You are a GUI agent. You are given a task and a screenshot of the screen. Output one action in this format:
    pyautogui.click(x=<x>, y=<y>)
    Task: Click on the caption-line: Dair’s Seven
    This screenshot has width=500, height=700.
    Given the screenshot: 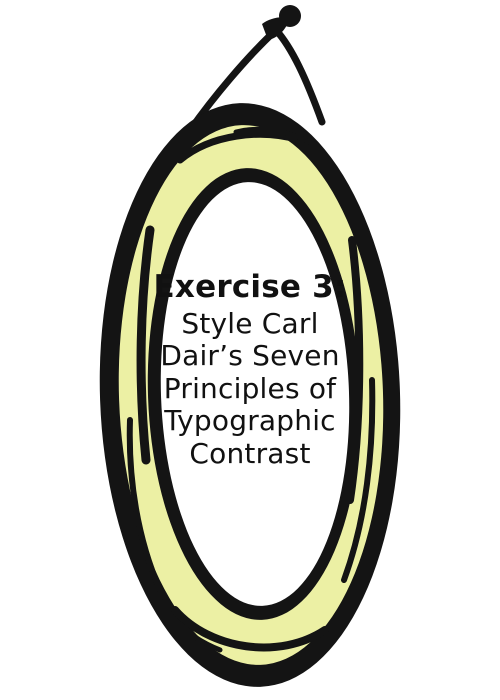 What is the action you would take?
    pyautogui.click(x=250, y=356)
    